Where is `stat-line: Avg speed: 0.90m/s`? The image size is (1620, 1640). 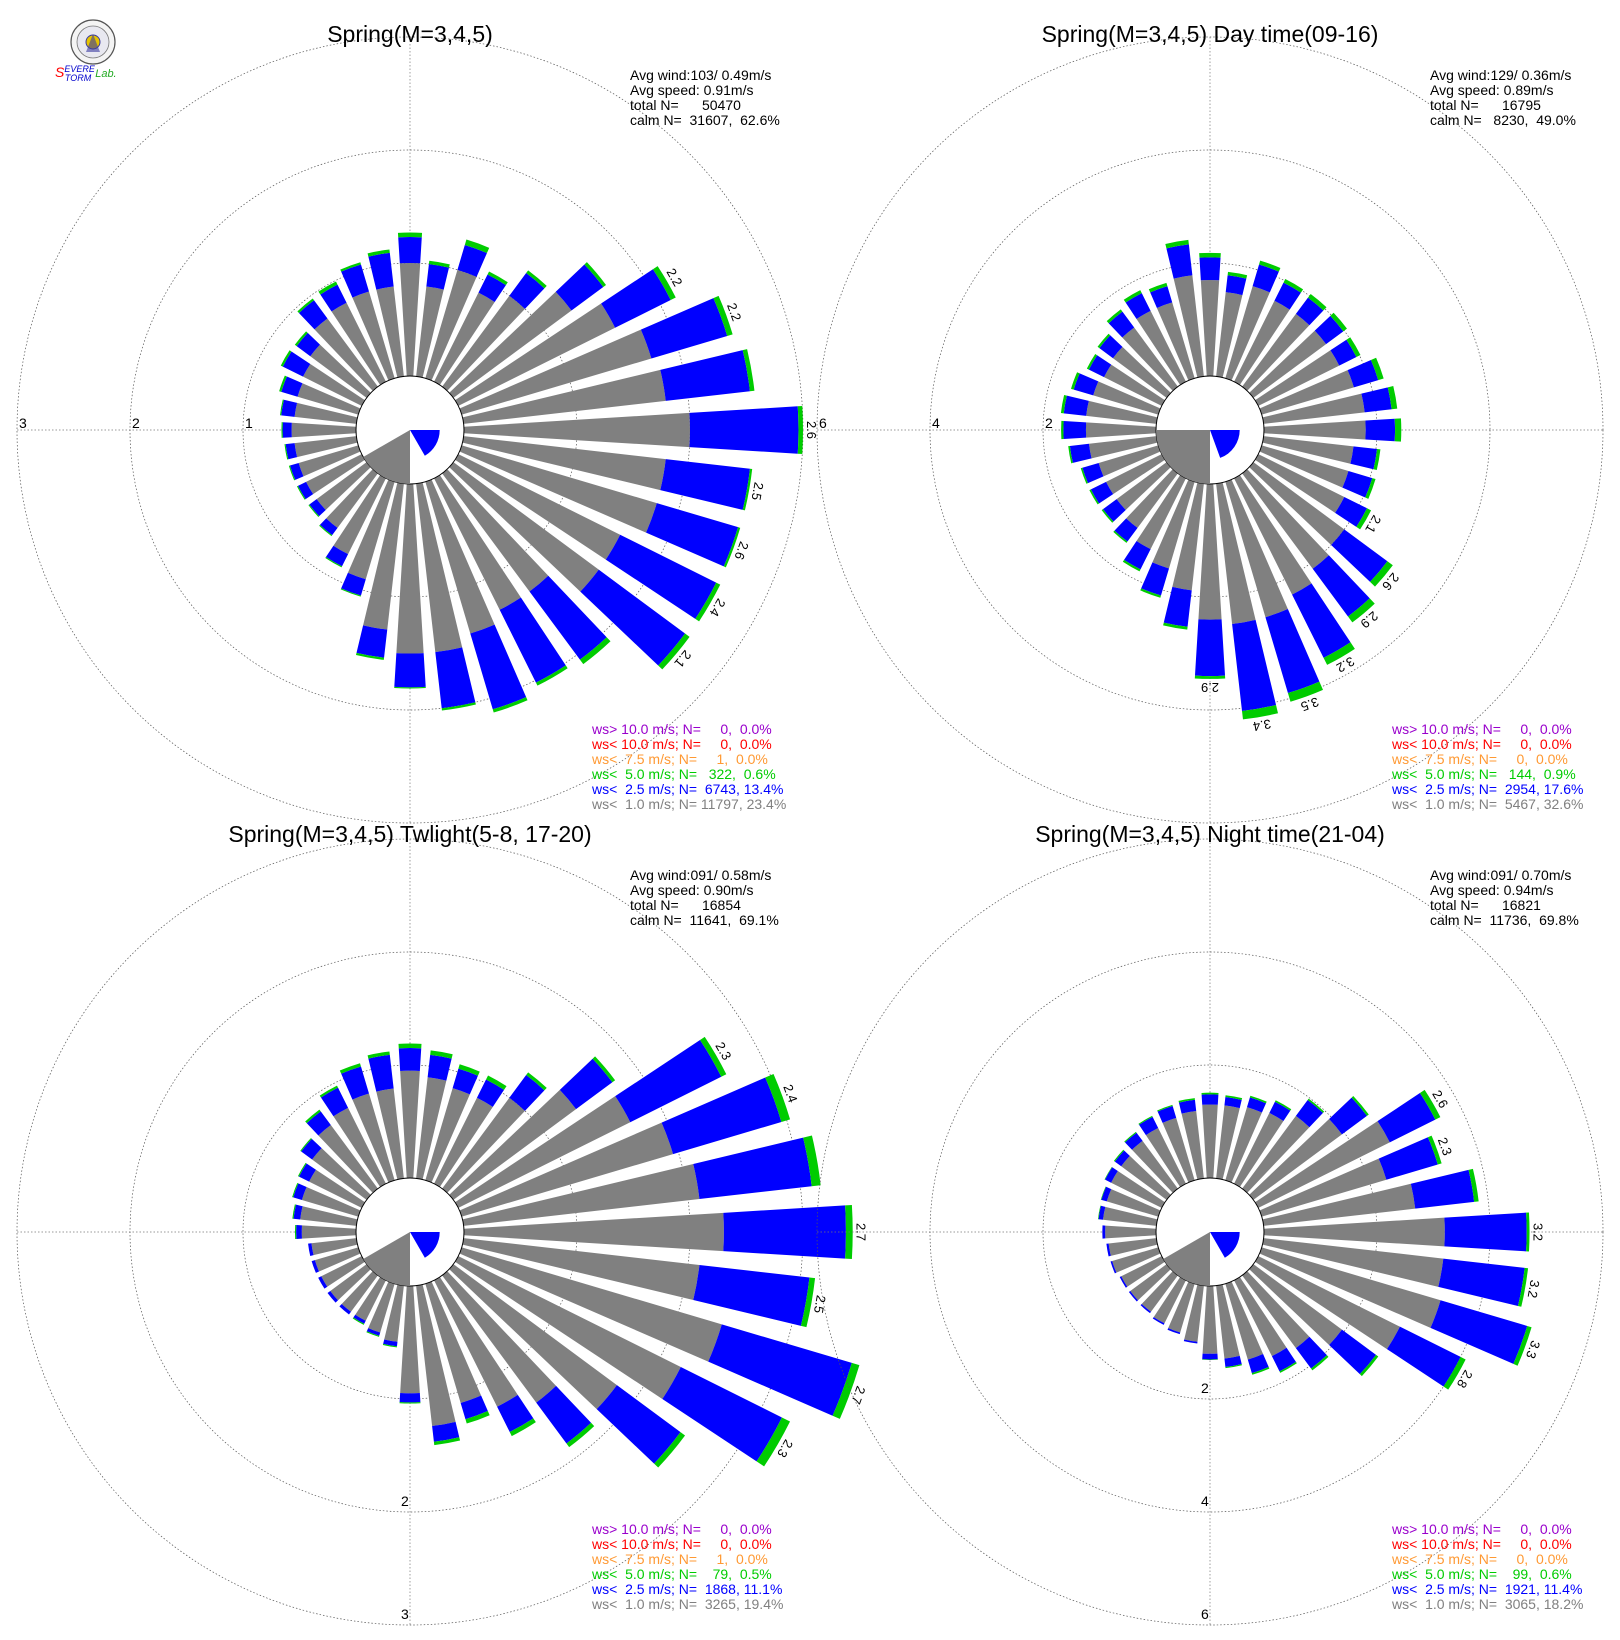 stat-line: Avg speed: 0.90m/s is located at coordinates (691, 890).